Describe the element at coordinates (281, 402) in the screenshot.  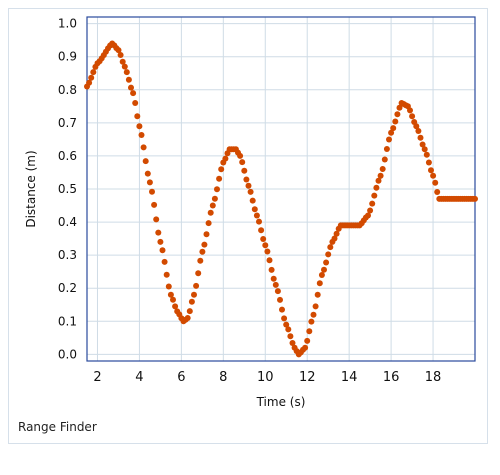
I see `x-axis-label: Time (s)` at that location.